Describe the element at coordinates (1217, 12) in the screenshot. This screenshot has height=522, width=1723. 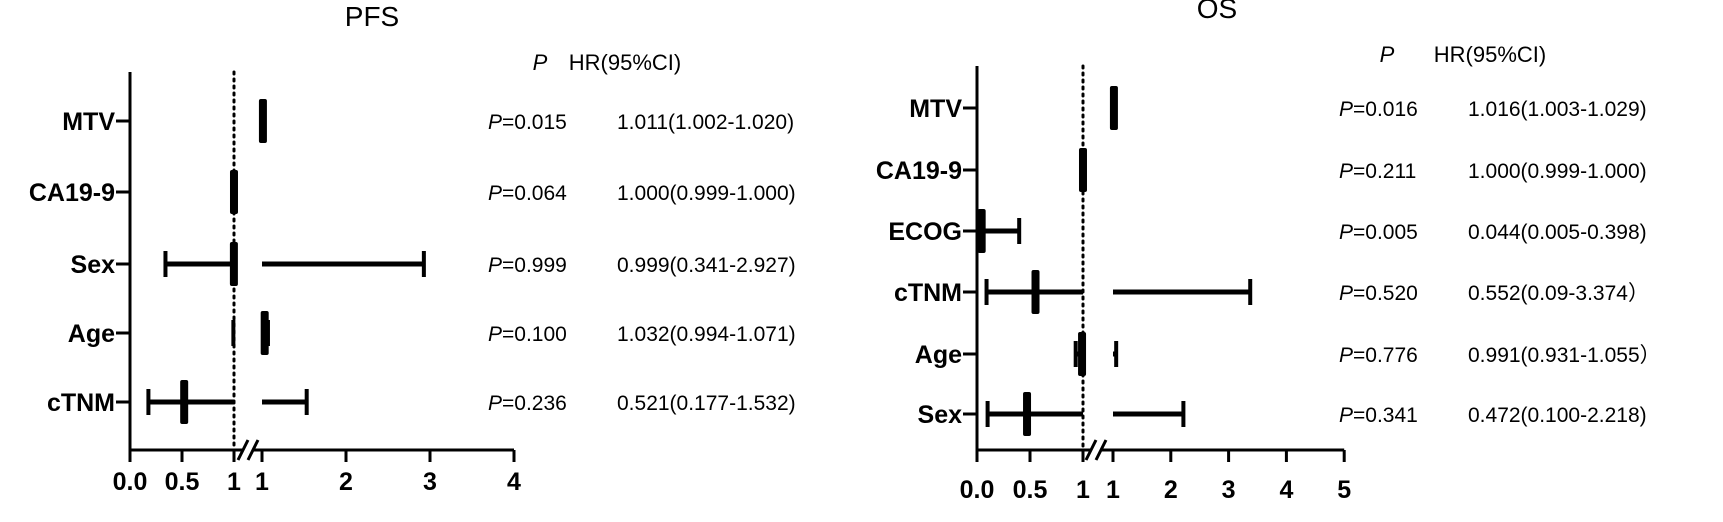
I see `chart-title: OS` at that location.